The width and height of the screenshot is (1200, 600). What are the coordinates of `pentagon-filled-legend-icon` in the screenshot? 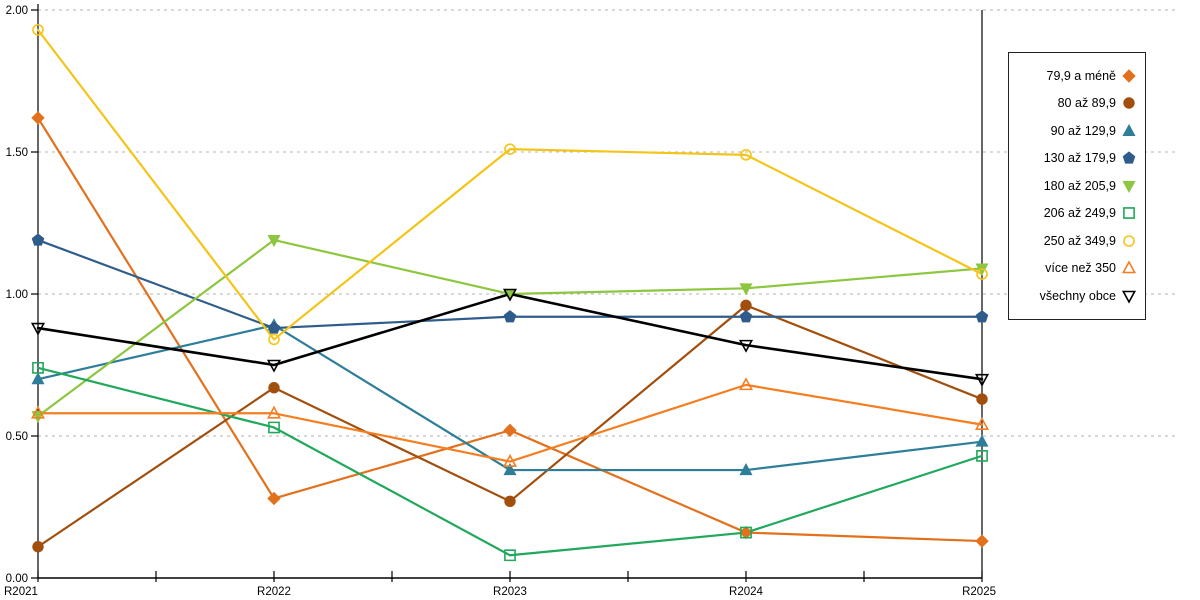 It's located at (1129, 157).